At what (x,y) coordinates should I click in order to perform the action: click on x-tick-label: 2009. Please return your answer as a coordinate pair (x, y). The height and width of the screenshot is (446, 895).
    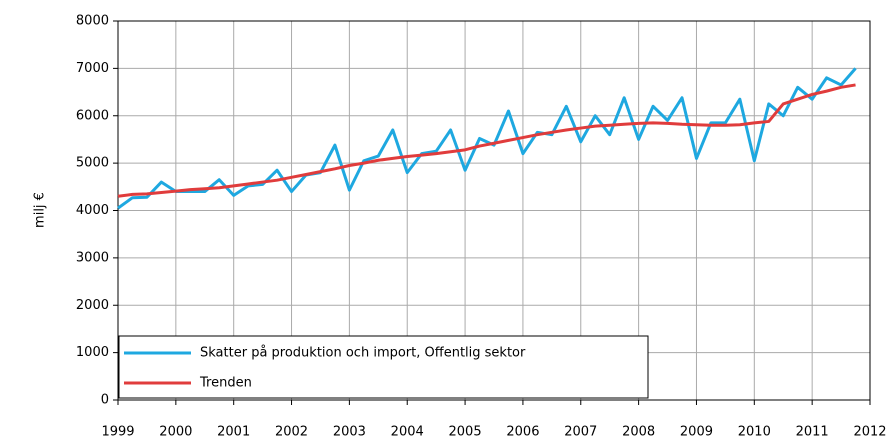
    Looking at the image, I should click on (696, 432).